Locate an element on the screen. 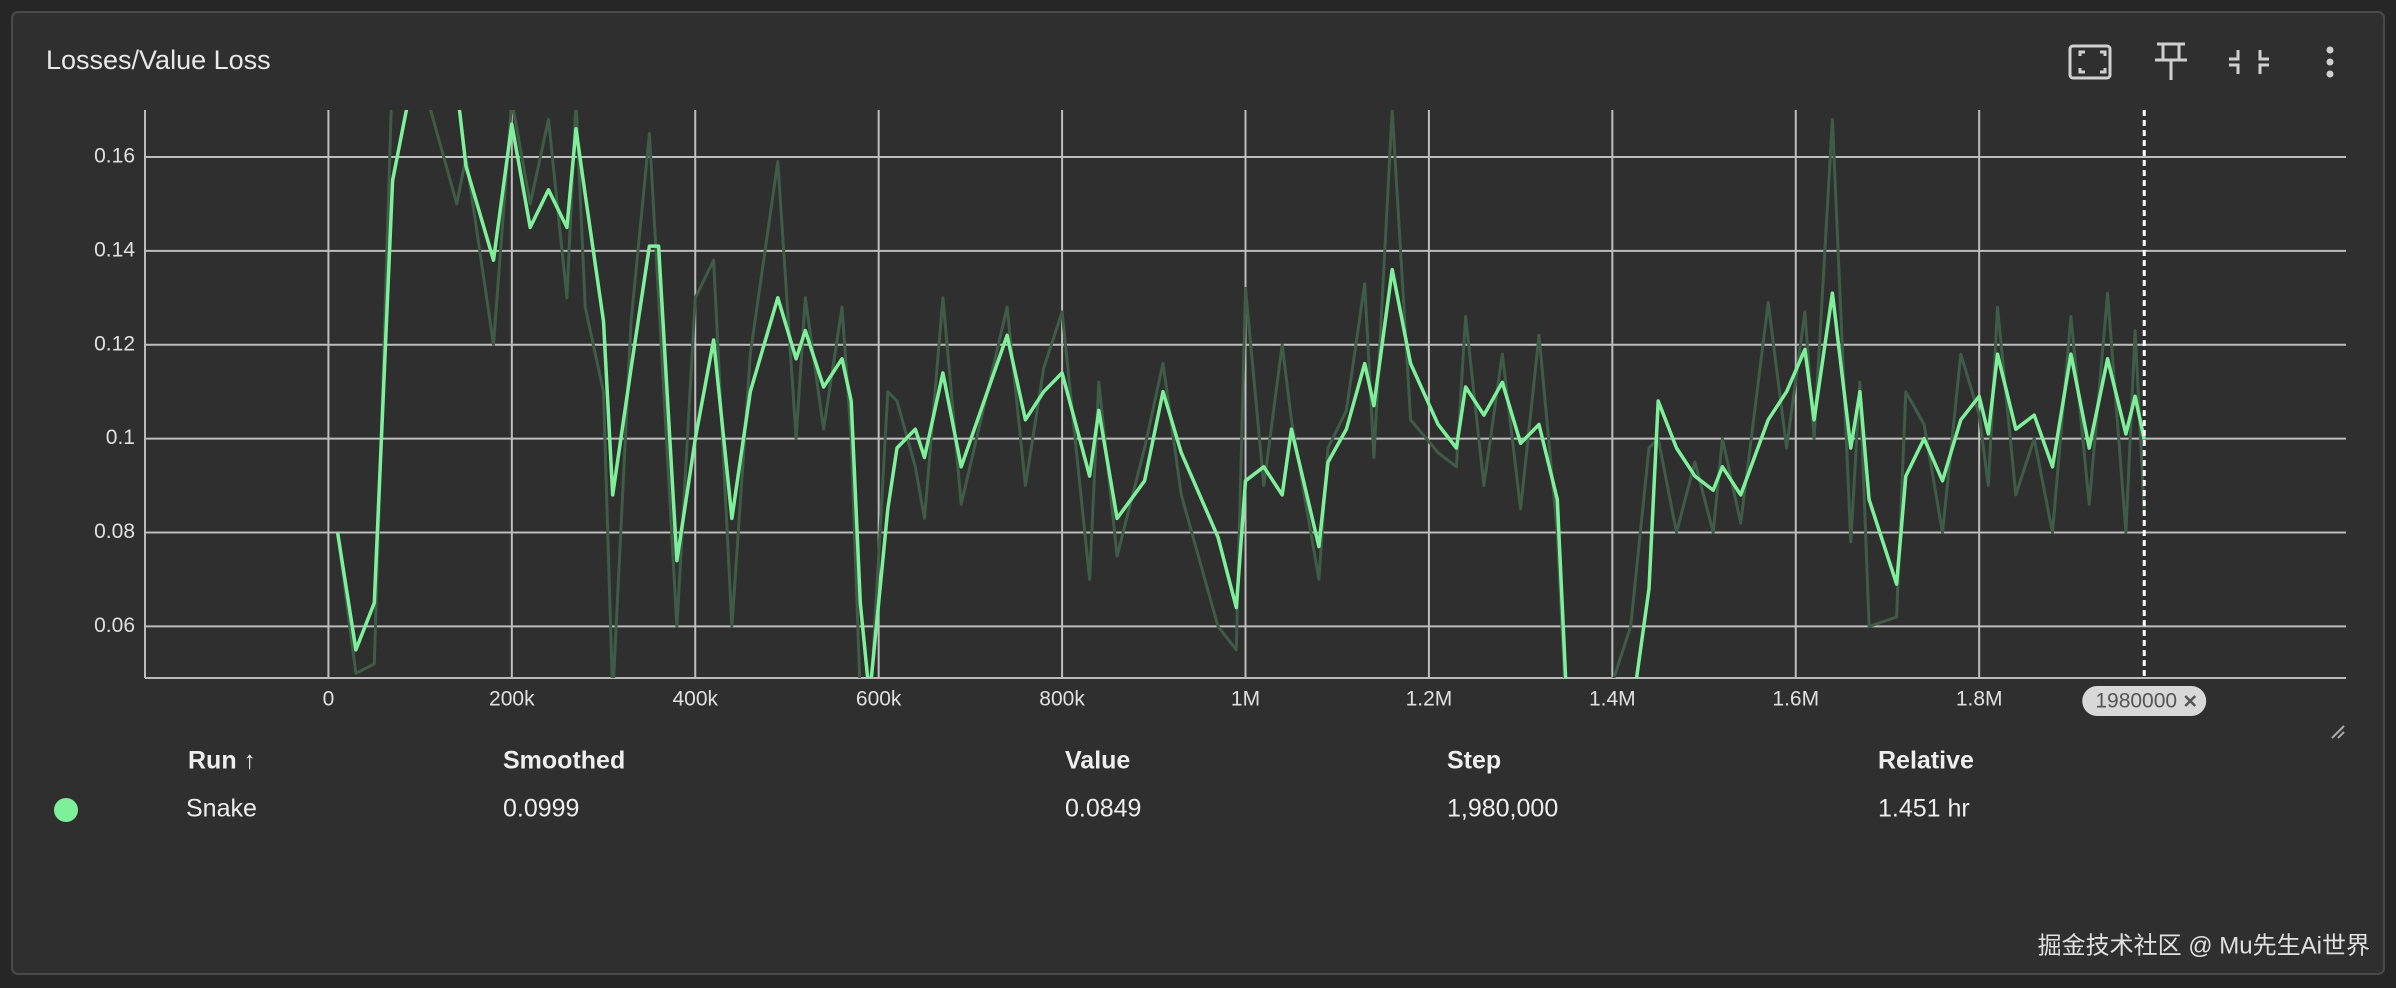 The width and height of the screenshot is (2396, 988). x-tick-label: 1.2M is located at coordinates (1429, 699).